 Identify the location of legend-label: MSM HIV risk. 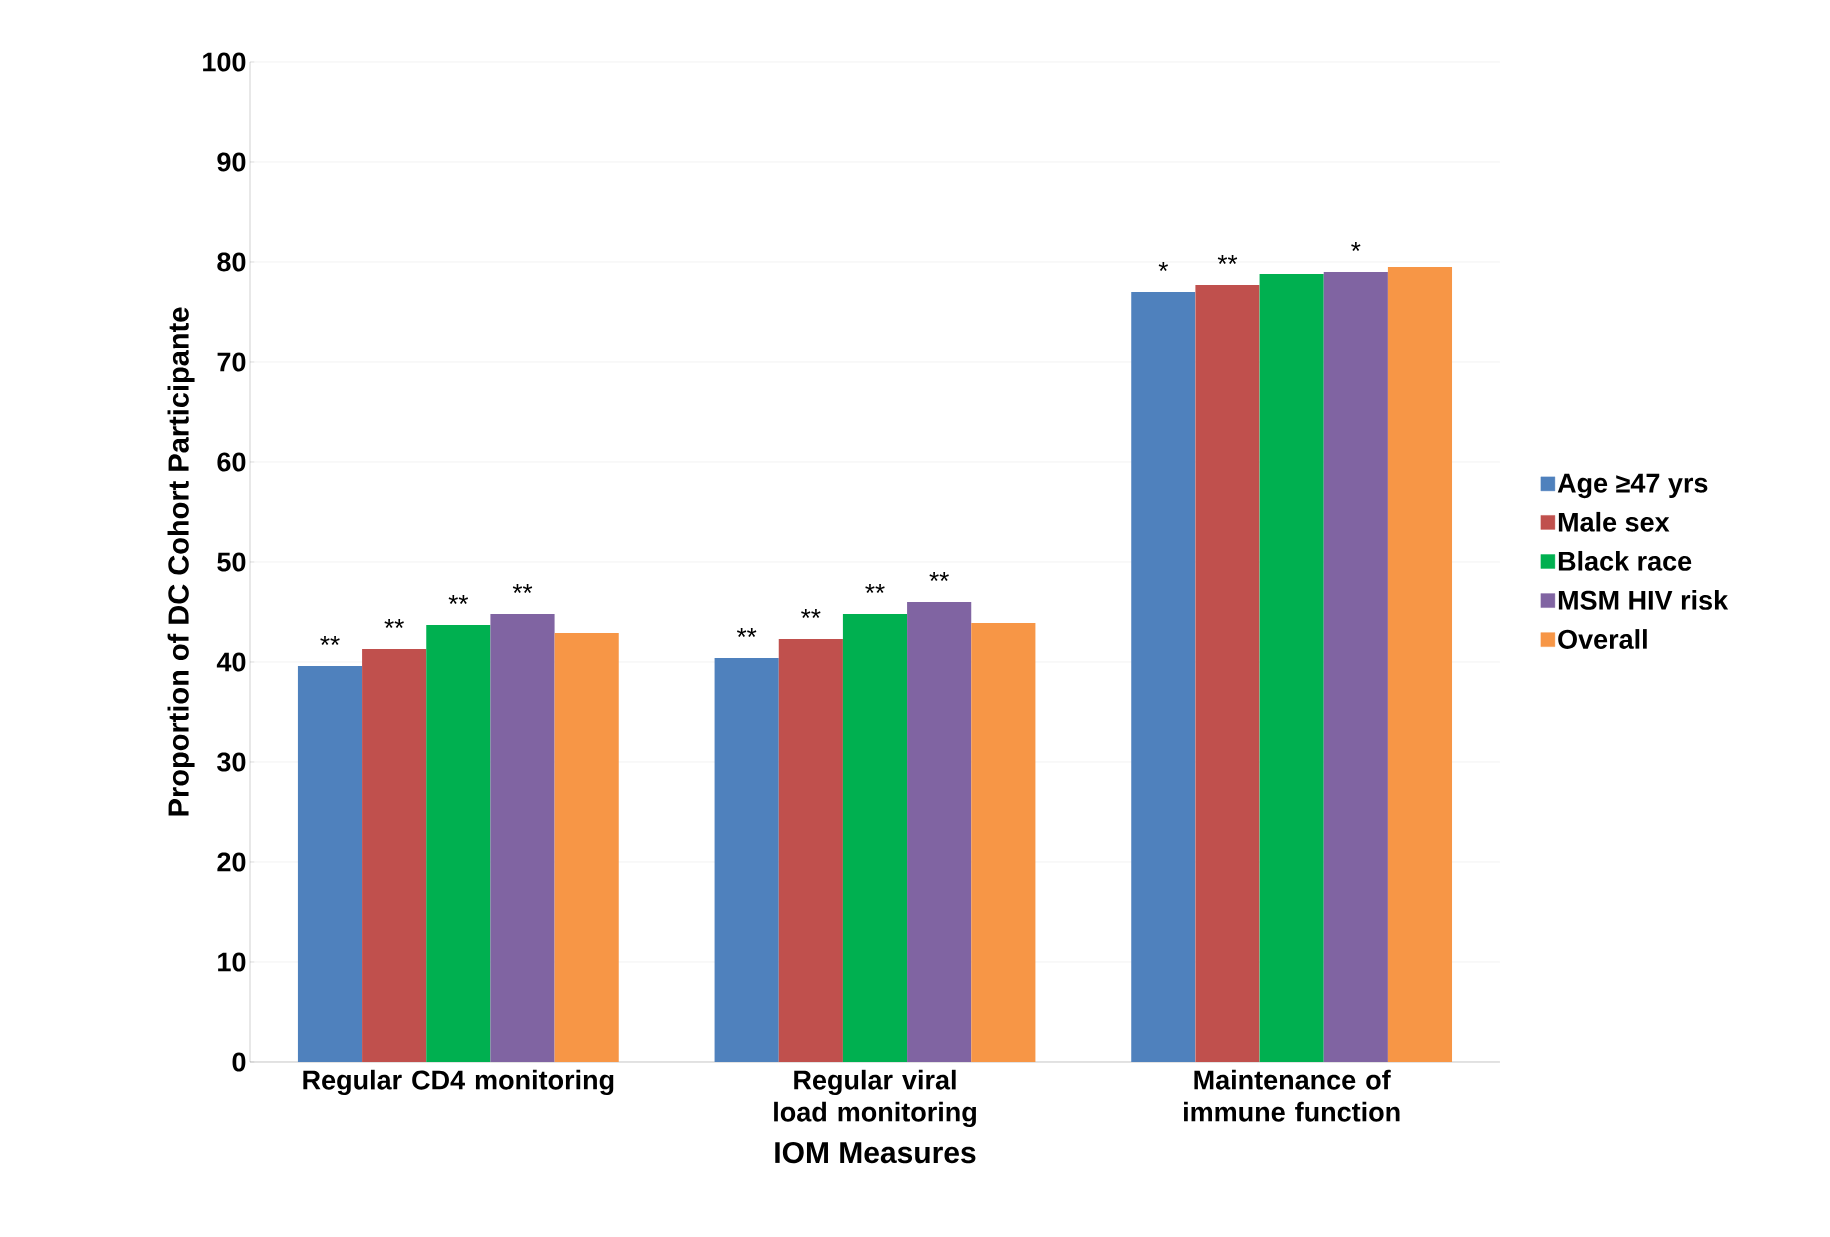
(1643, 600).